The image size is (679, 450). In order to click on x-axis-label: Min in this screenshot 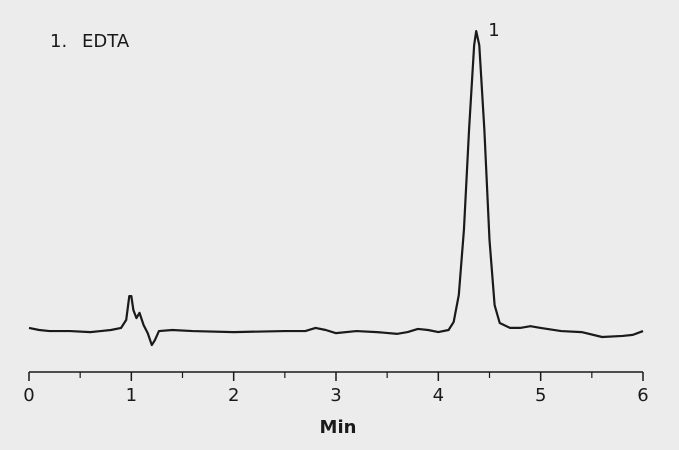, I will do `click(338, 427)`.